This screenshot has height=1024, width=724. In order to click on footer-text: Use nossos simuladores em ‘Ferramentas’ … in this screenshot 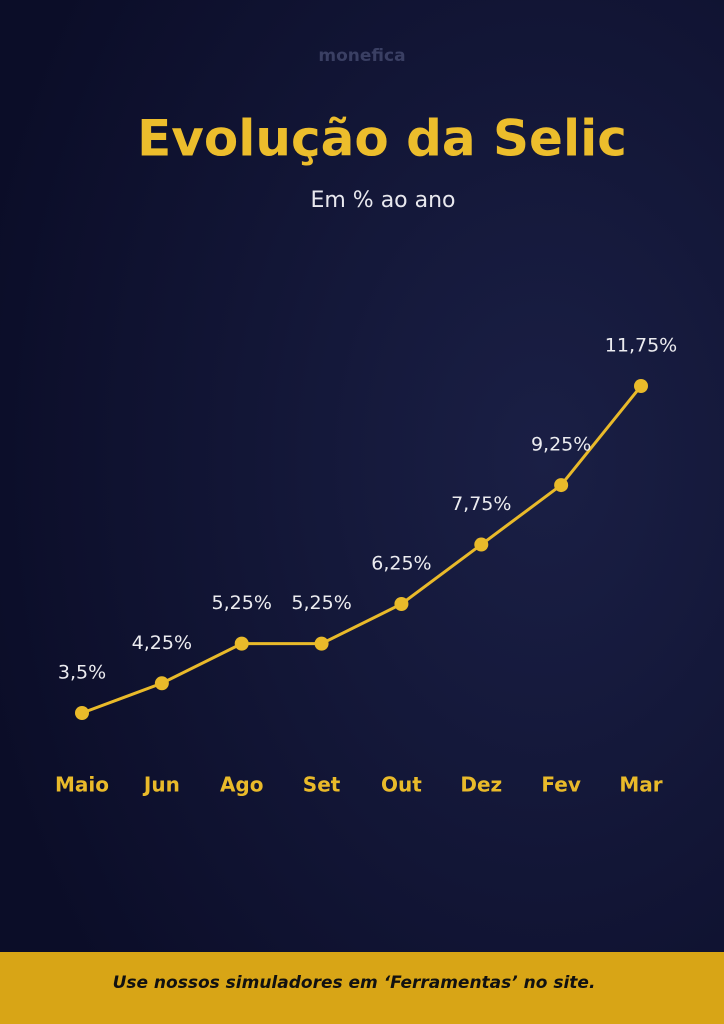, I will do `click(354, 983)`.